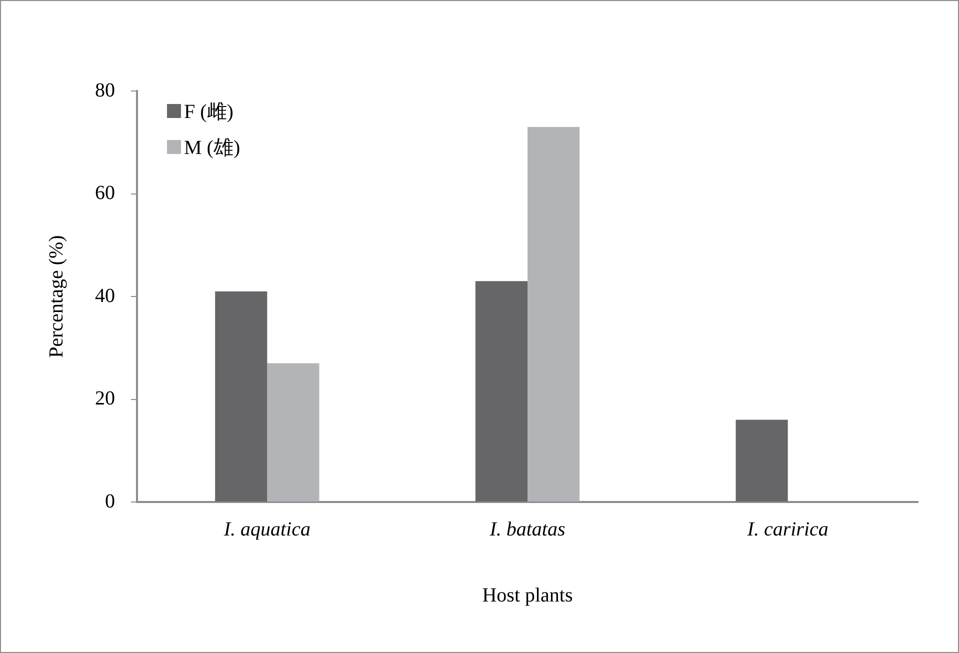 The width and height of the screenshot is (959, 653). What do you see at coordinates (527, 529) in the screenshot?
I see `x-tick-label: I. batatas` at bounding box center [527, 529].